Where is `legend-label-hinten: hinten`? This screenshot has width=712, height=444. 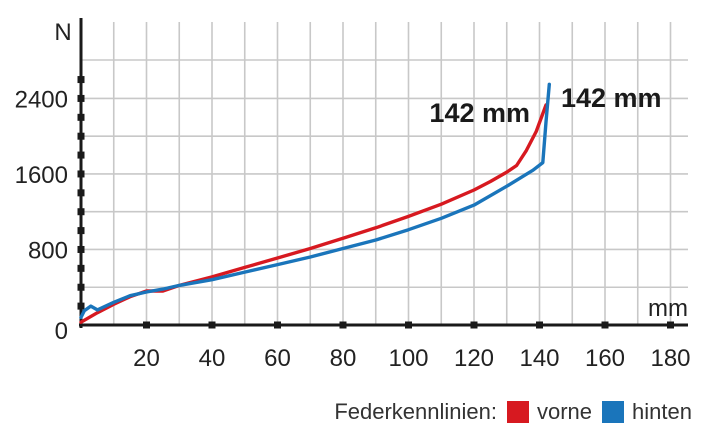
legend-label-hinten: hinten is located at coordinates (662, 411).